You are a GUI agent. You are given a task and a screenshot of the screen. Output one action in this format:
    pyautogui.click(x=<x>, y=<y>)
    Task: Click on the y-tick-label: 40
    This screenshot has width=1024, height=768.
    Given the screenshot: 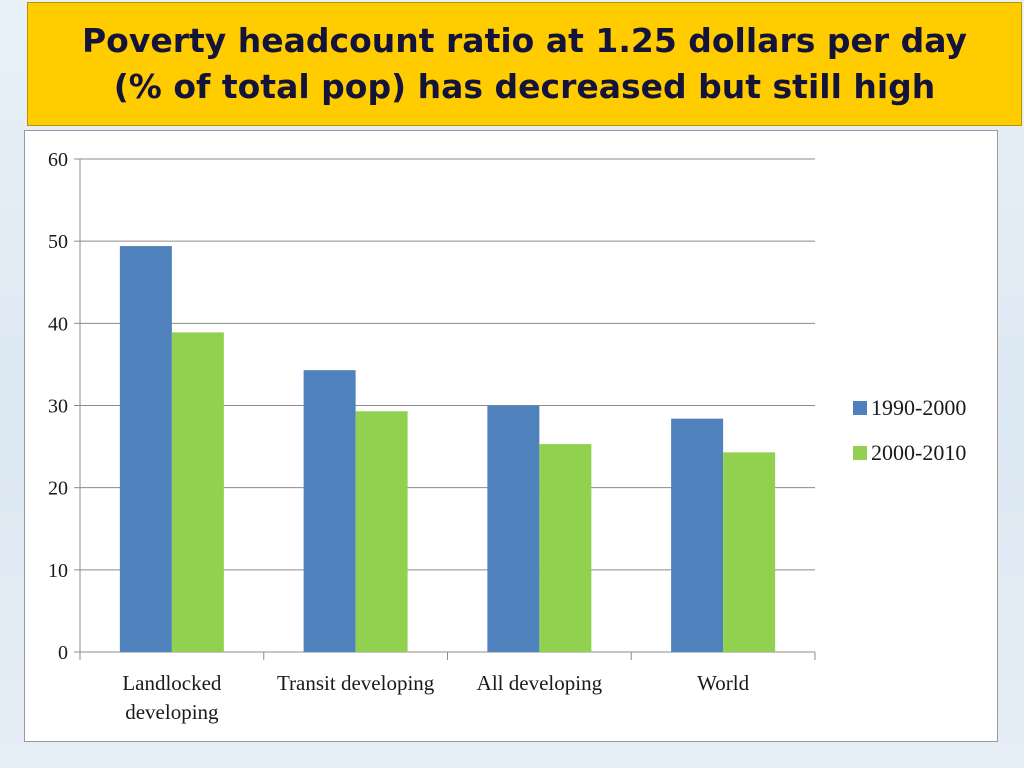 What is the action you would take?
    pyautogui.click(x=58, y=324)
    